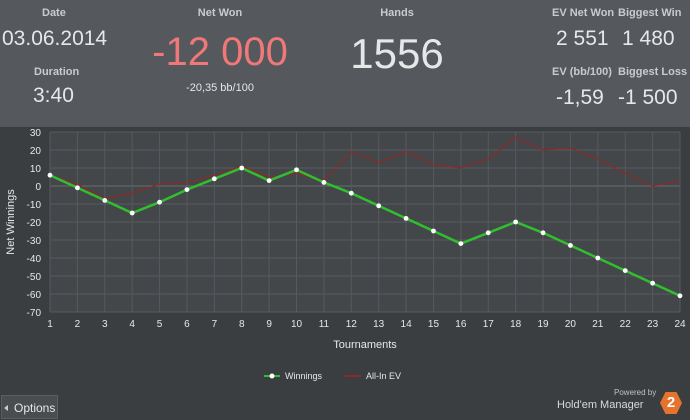 This screenshot has height=420, width=690. What do you see at coordinates (383, 376) in the screenshot?
I see `legend-allin-ev-label: All-In EV` at bounding box center [383, 376].